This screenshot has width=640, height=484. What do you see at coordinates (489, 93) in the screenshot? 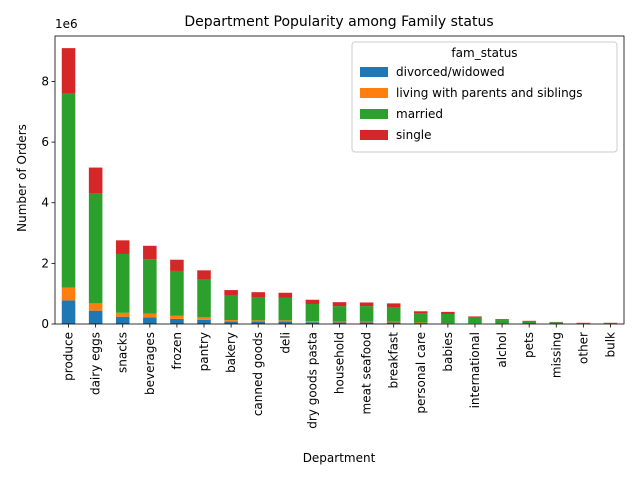
I see `legend-entry-label: living with parents and siblings` at bounding box center [489, 93].